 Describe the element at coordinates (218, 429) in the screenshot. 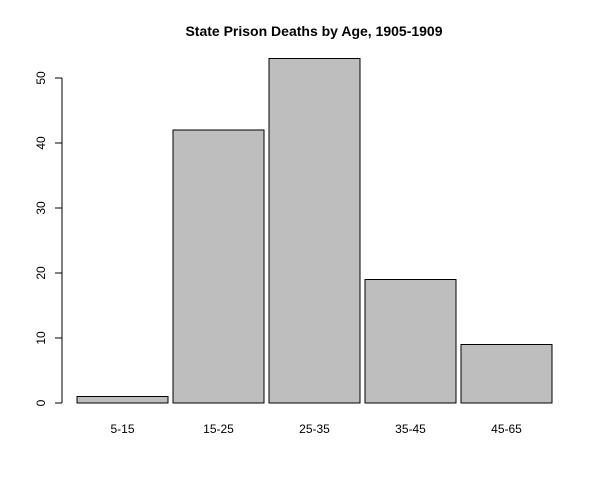

I see `x-category-label: 15-25` at that location.